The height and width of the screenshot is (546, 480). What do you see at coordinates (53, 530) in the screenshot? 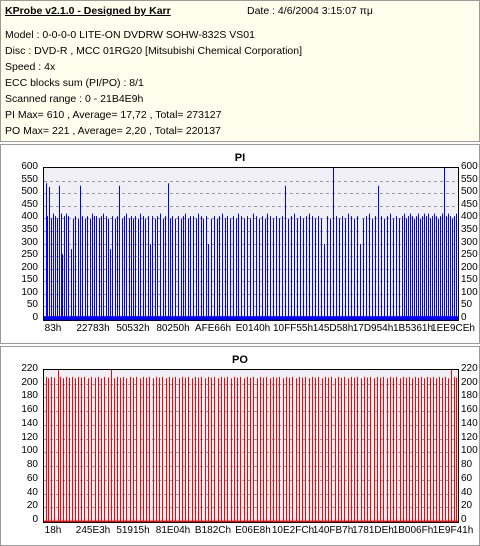
I see `po-x-tick-label: 18h` at bounding box center [53, 530].